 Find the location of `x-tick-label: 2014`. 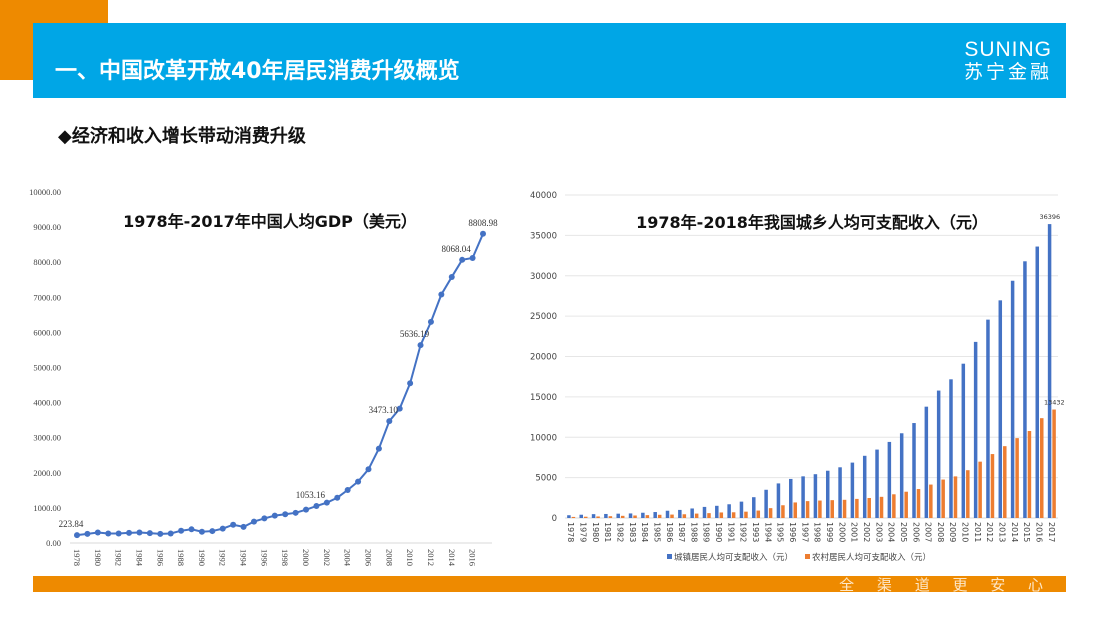

x-tick-label: 2014 is located at coordinates (452, 558).